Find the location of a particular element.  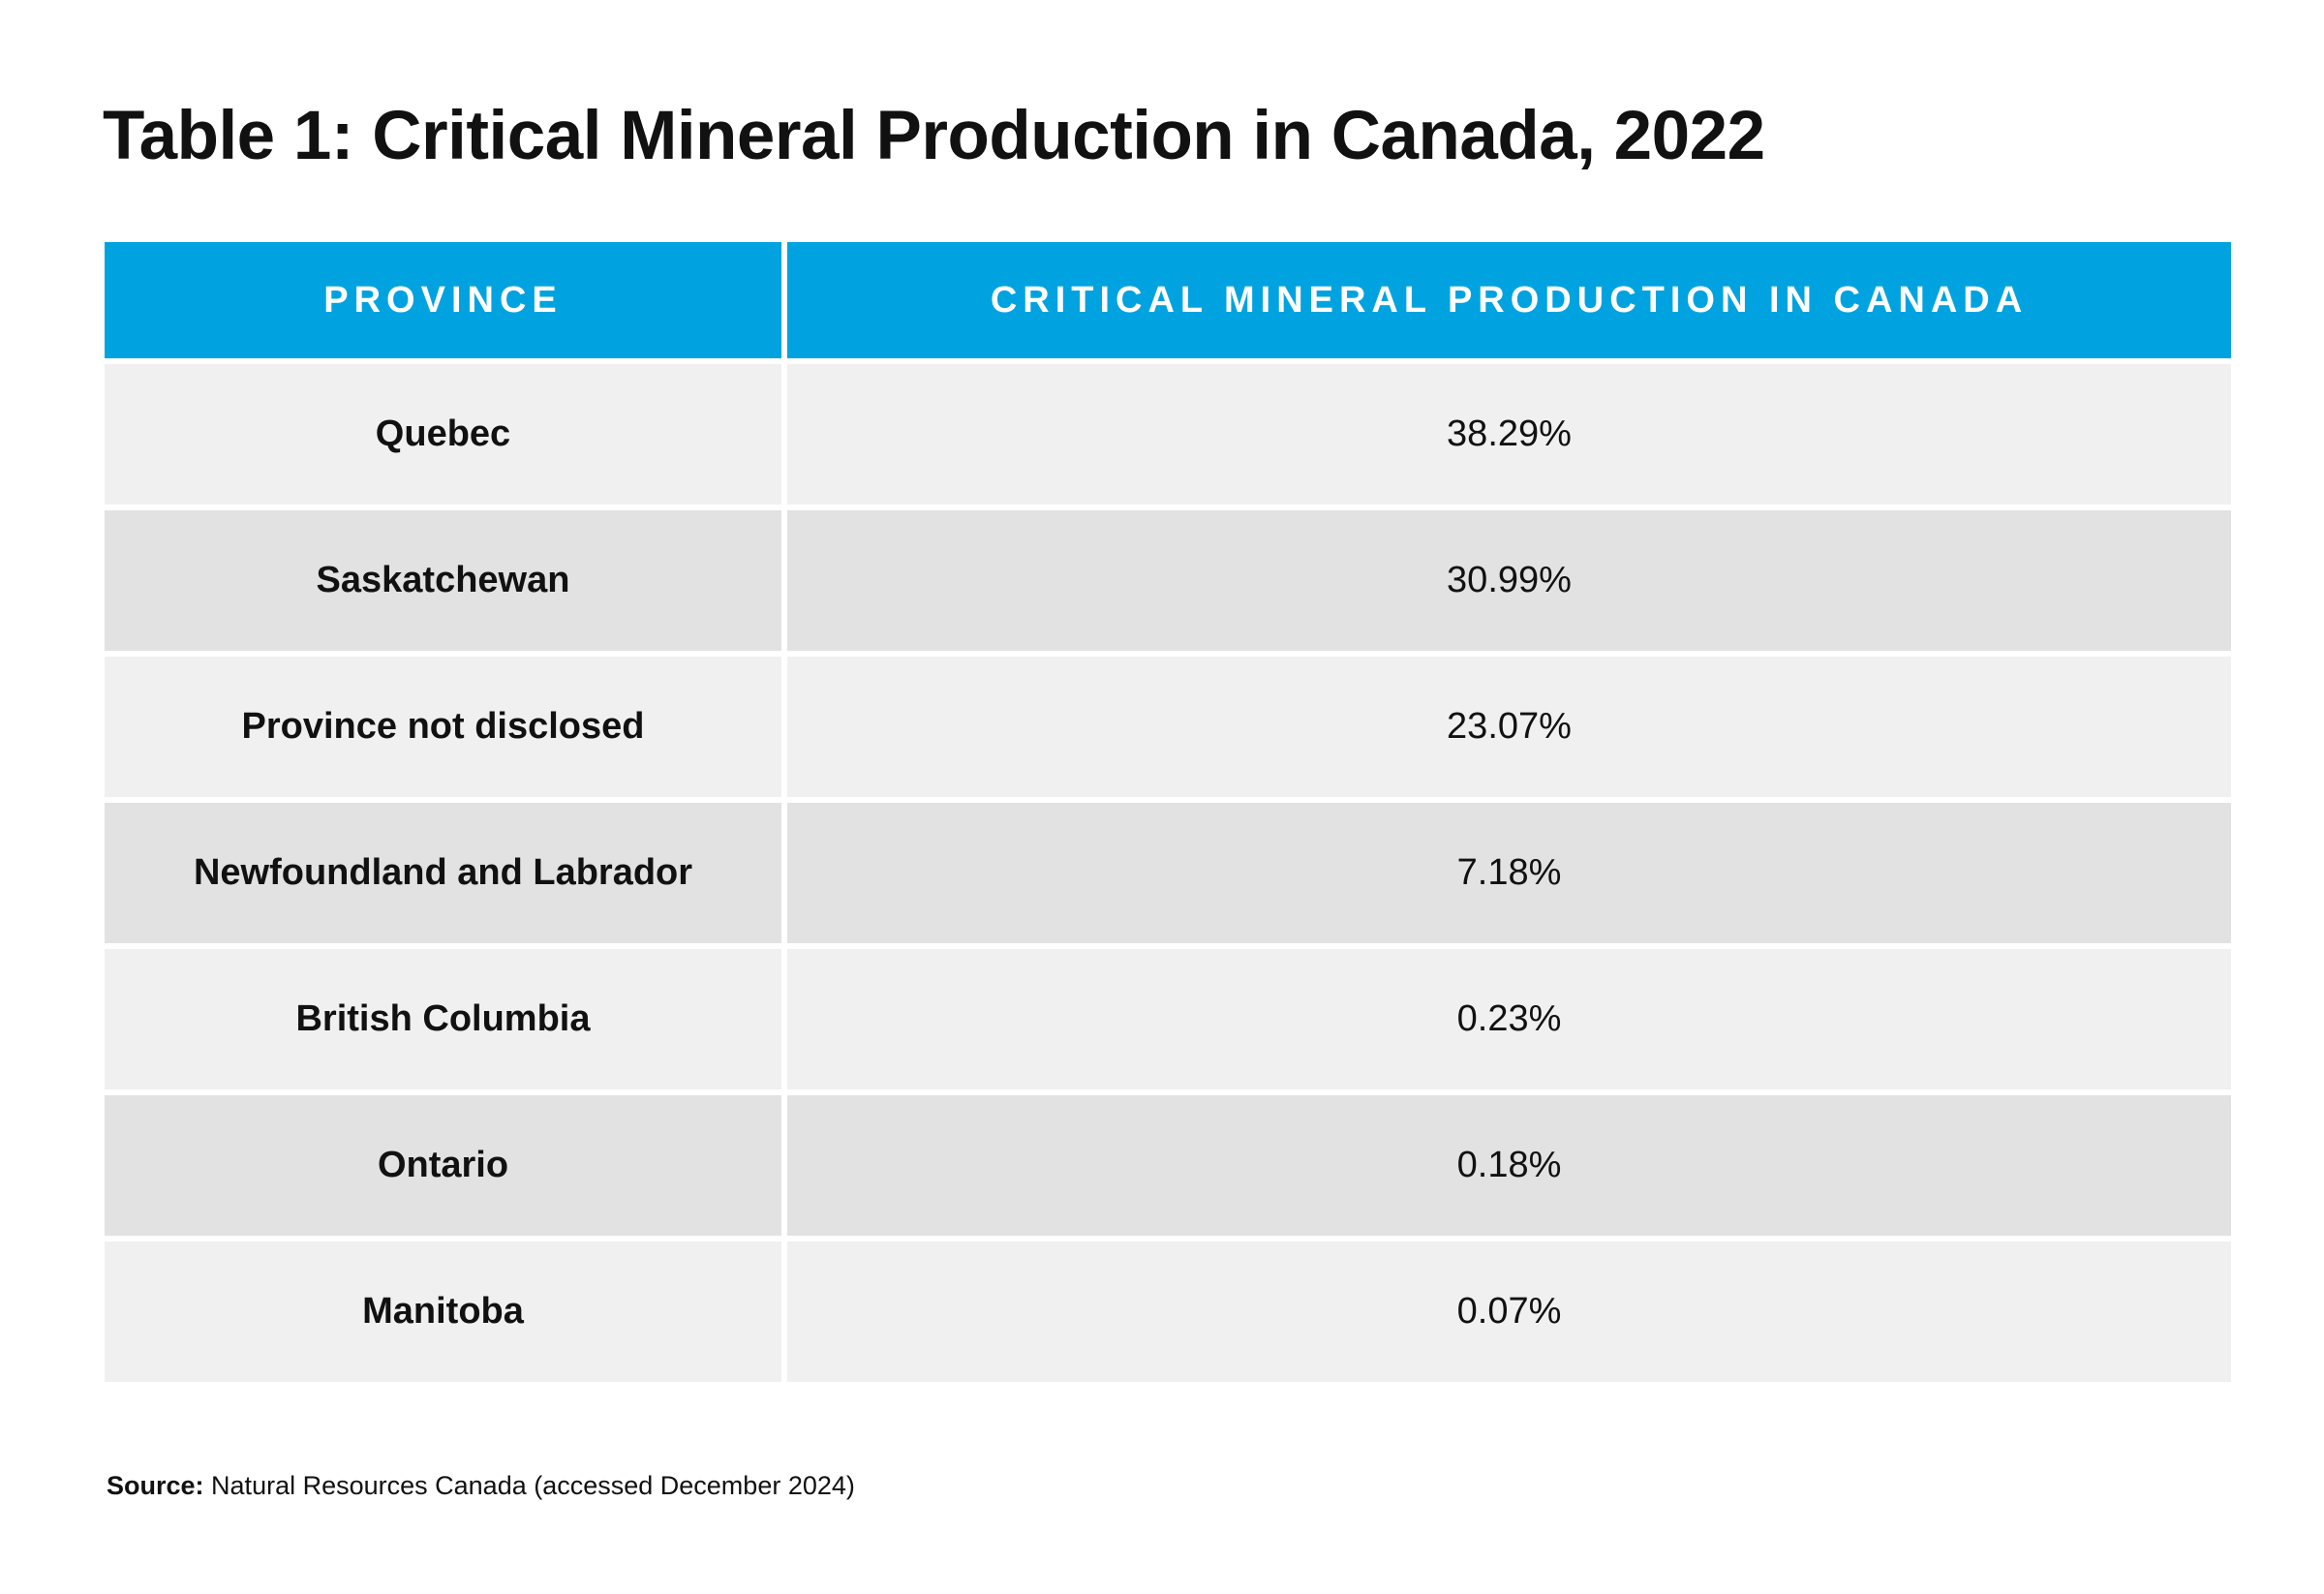

province-cell: Manitoba is located at coordinates (446, 1310).